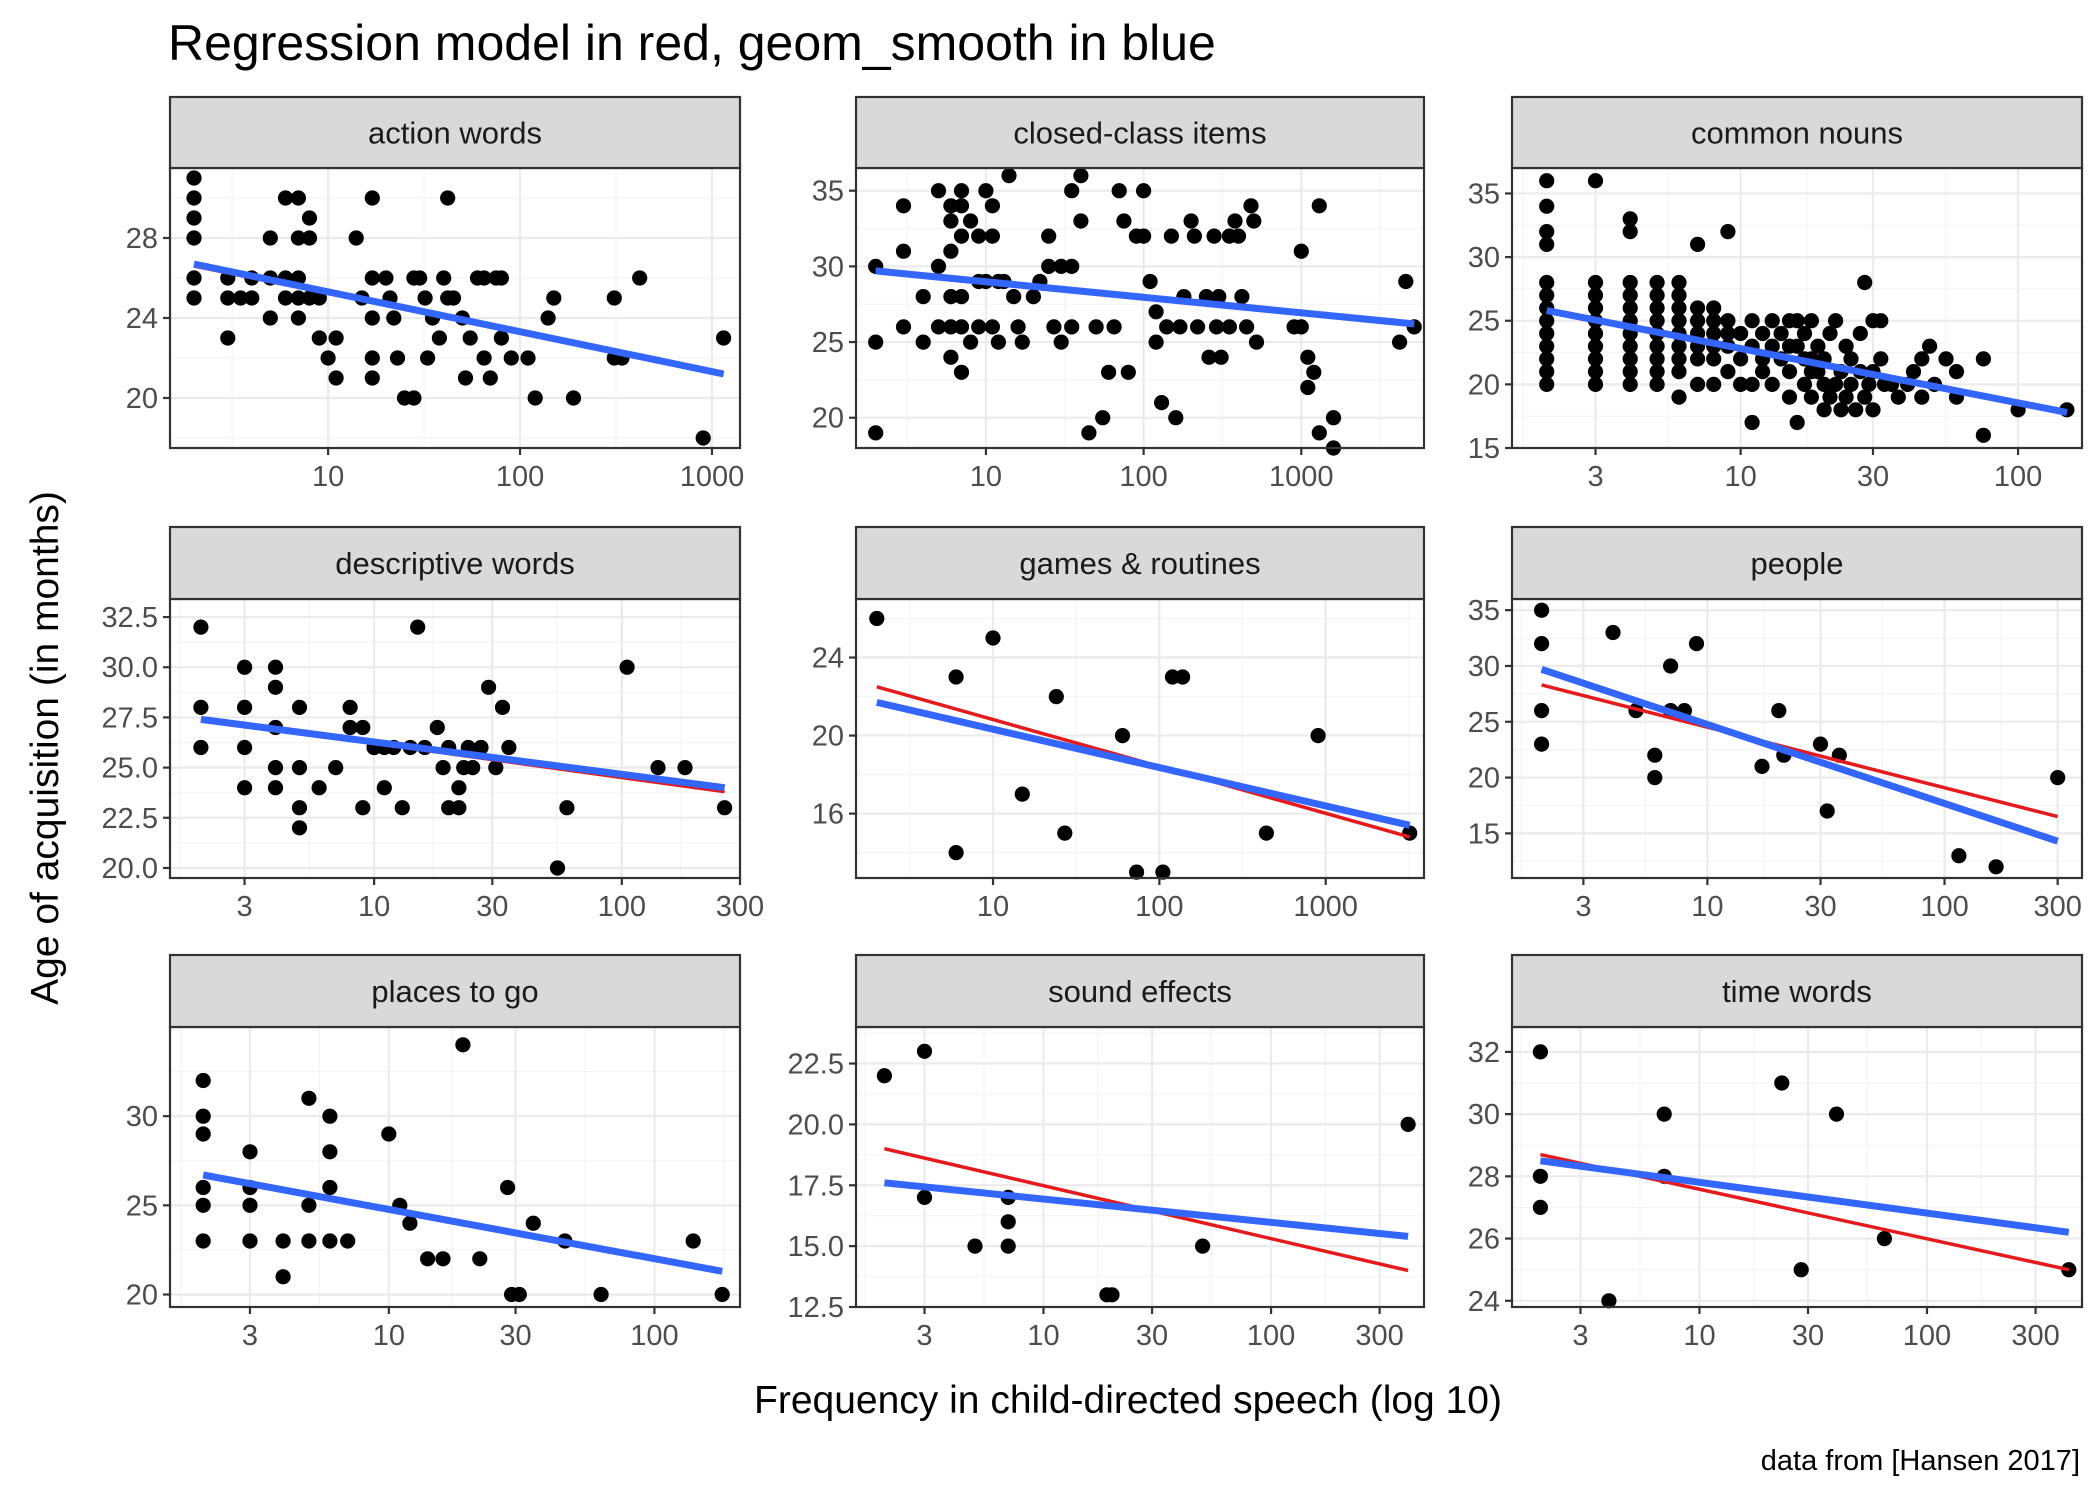  Describe the element at coordinates (455, 738) in the screenshot. I see `panel-background` at that location.